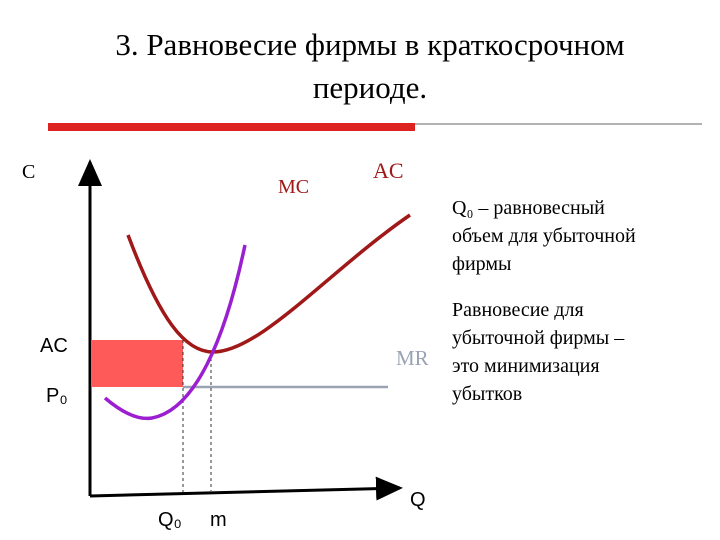 The height and width of the screenshot is (540, 720). I want to click on y-axis-label: C, so click(28, 172).